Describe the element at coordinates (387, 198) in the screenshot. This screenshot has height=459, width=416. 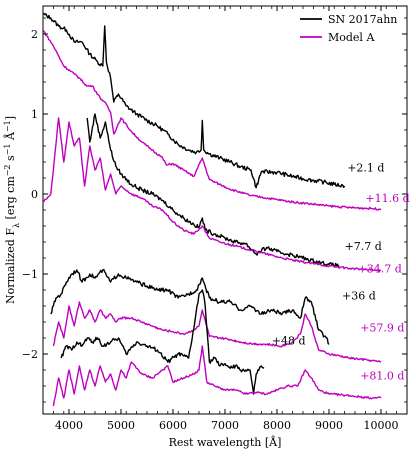
I see `epoch-label: +11.6 d` at that location.